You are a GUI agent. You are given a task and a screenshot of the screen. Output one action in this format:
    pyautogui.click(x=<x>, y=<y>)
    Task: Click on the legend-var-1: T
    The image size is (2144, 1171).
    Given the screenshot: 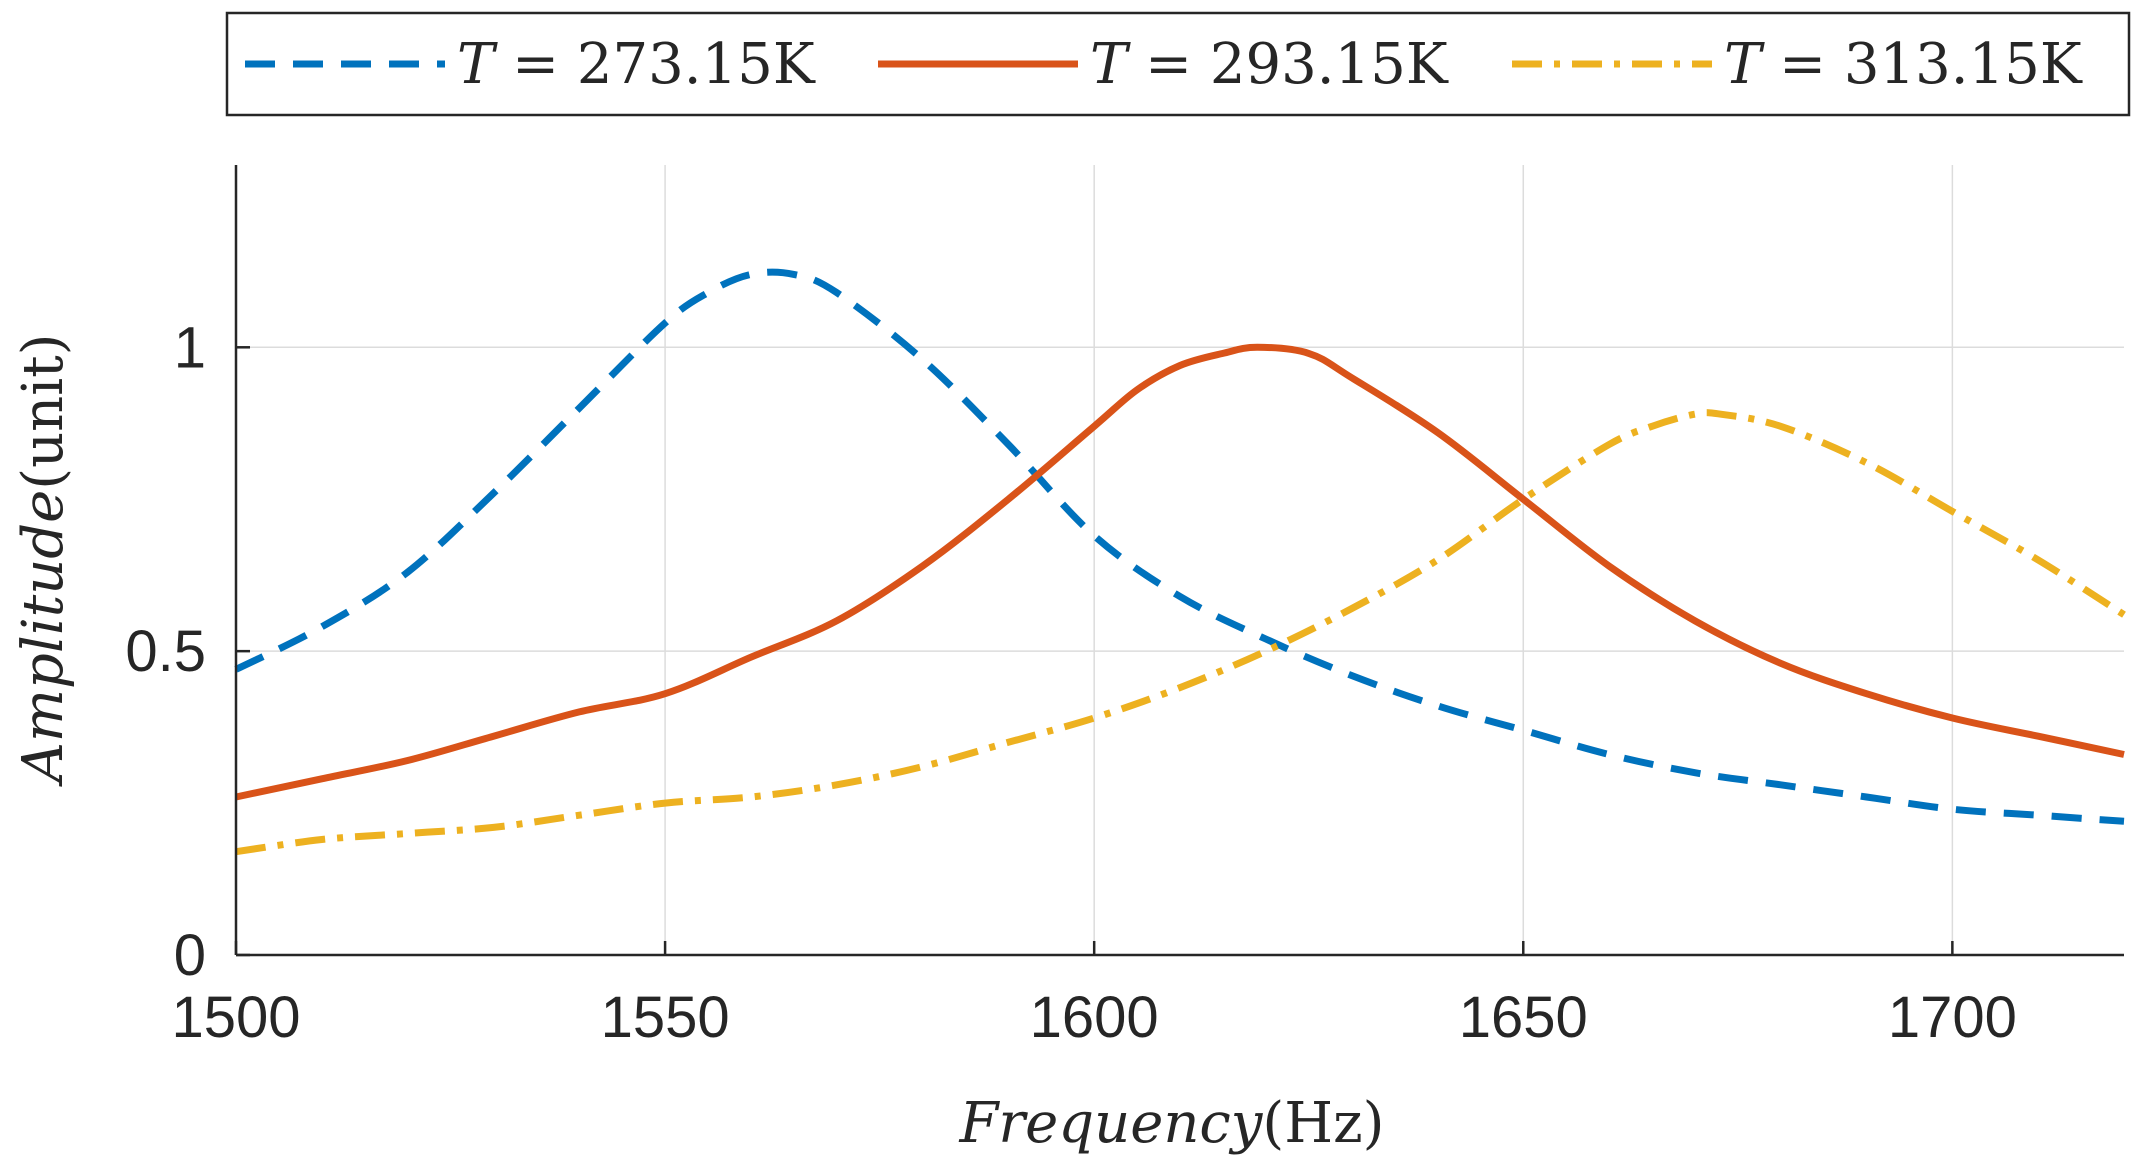 What is the action you would take?
    pyautogui.click(x=1110, y=64)
    